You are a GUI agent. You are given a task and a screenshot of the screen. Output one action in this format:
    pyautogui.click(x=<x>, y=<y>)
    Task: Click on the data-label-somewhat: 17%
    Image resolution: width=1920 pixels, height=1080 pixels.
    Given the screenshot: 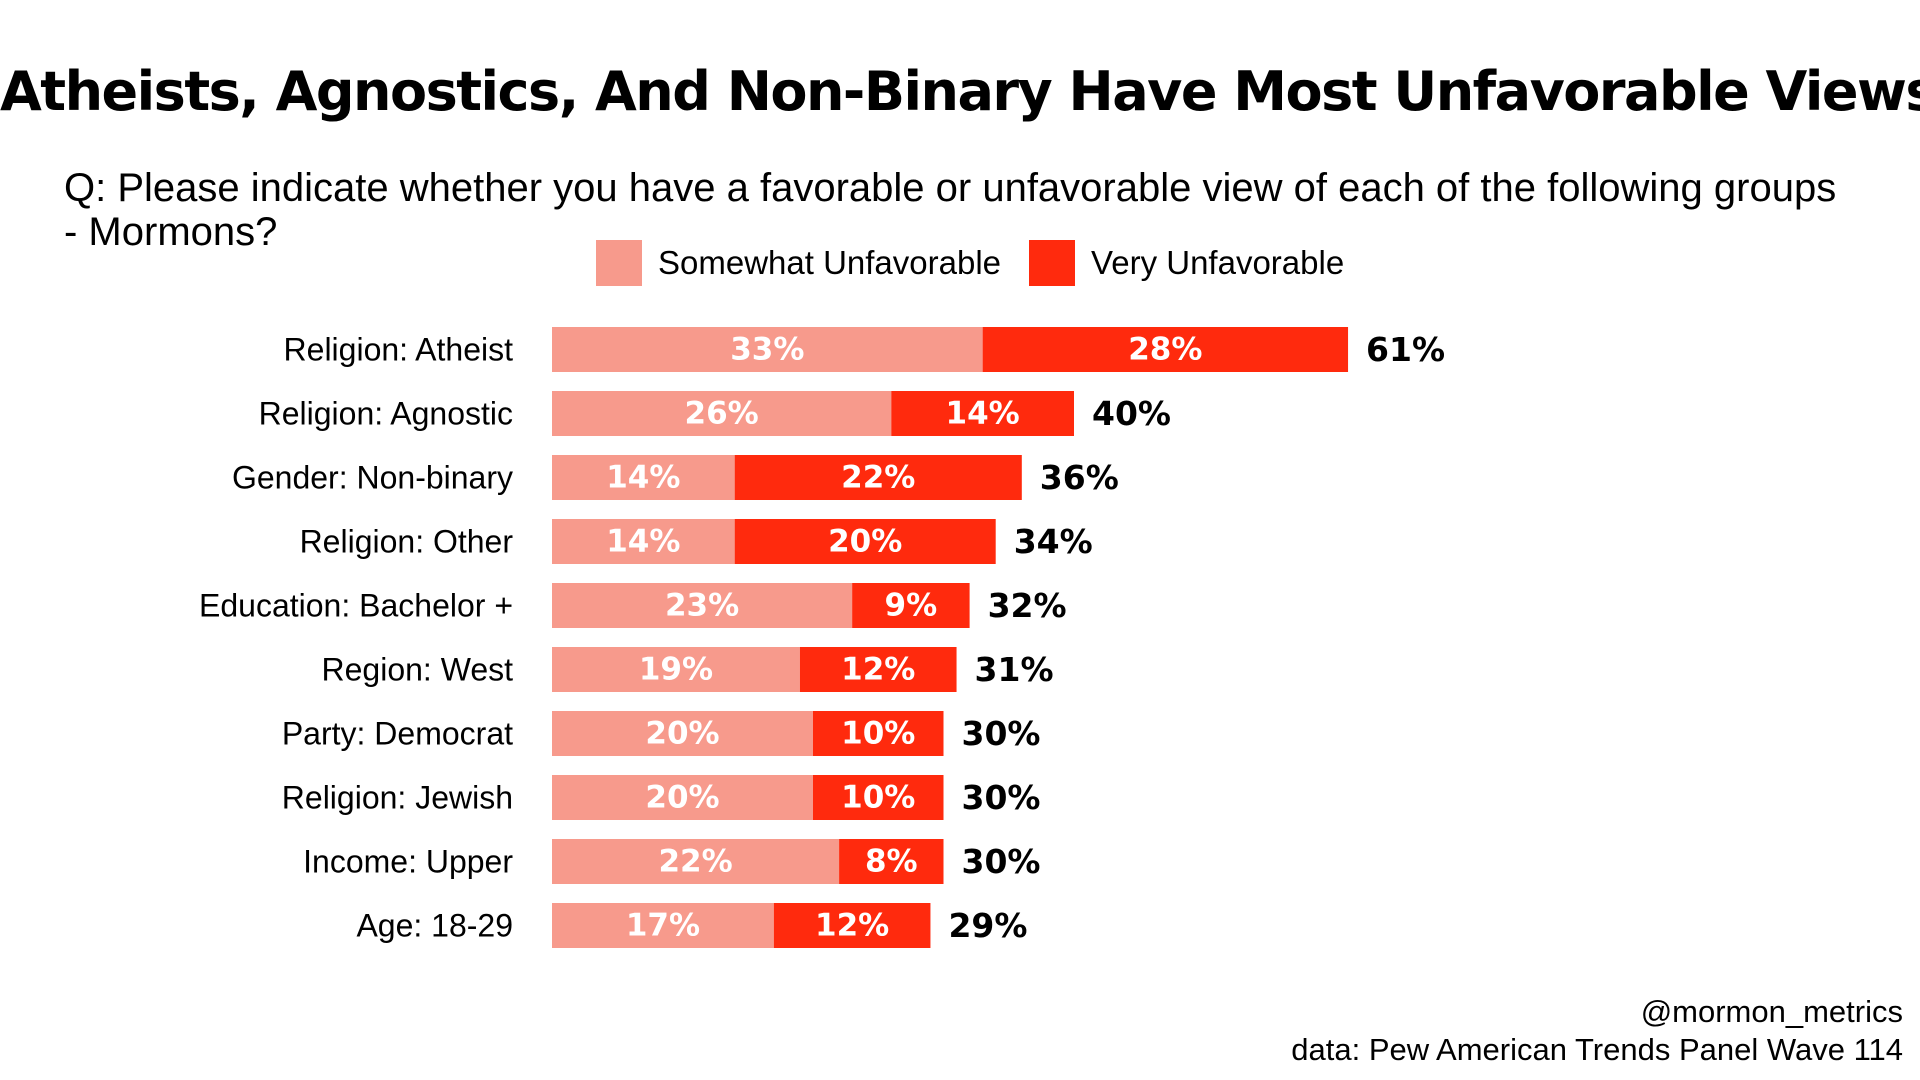 What is the action you would take?
    pyautogui.click(x=663, y=926)
    